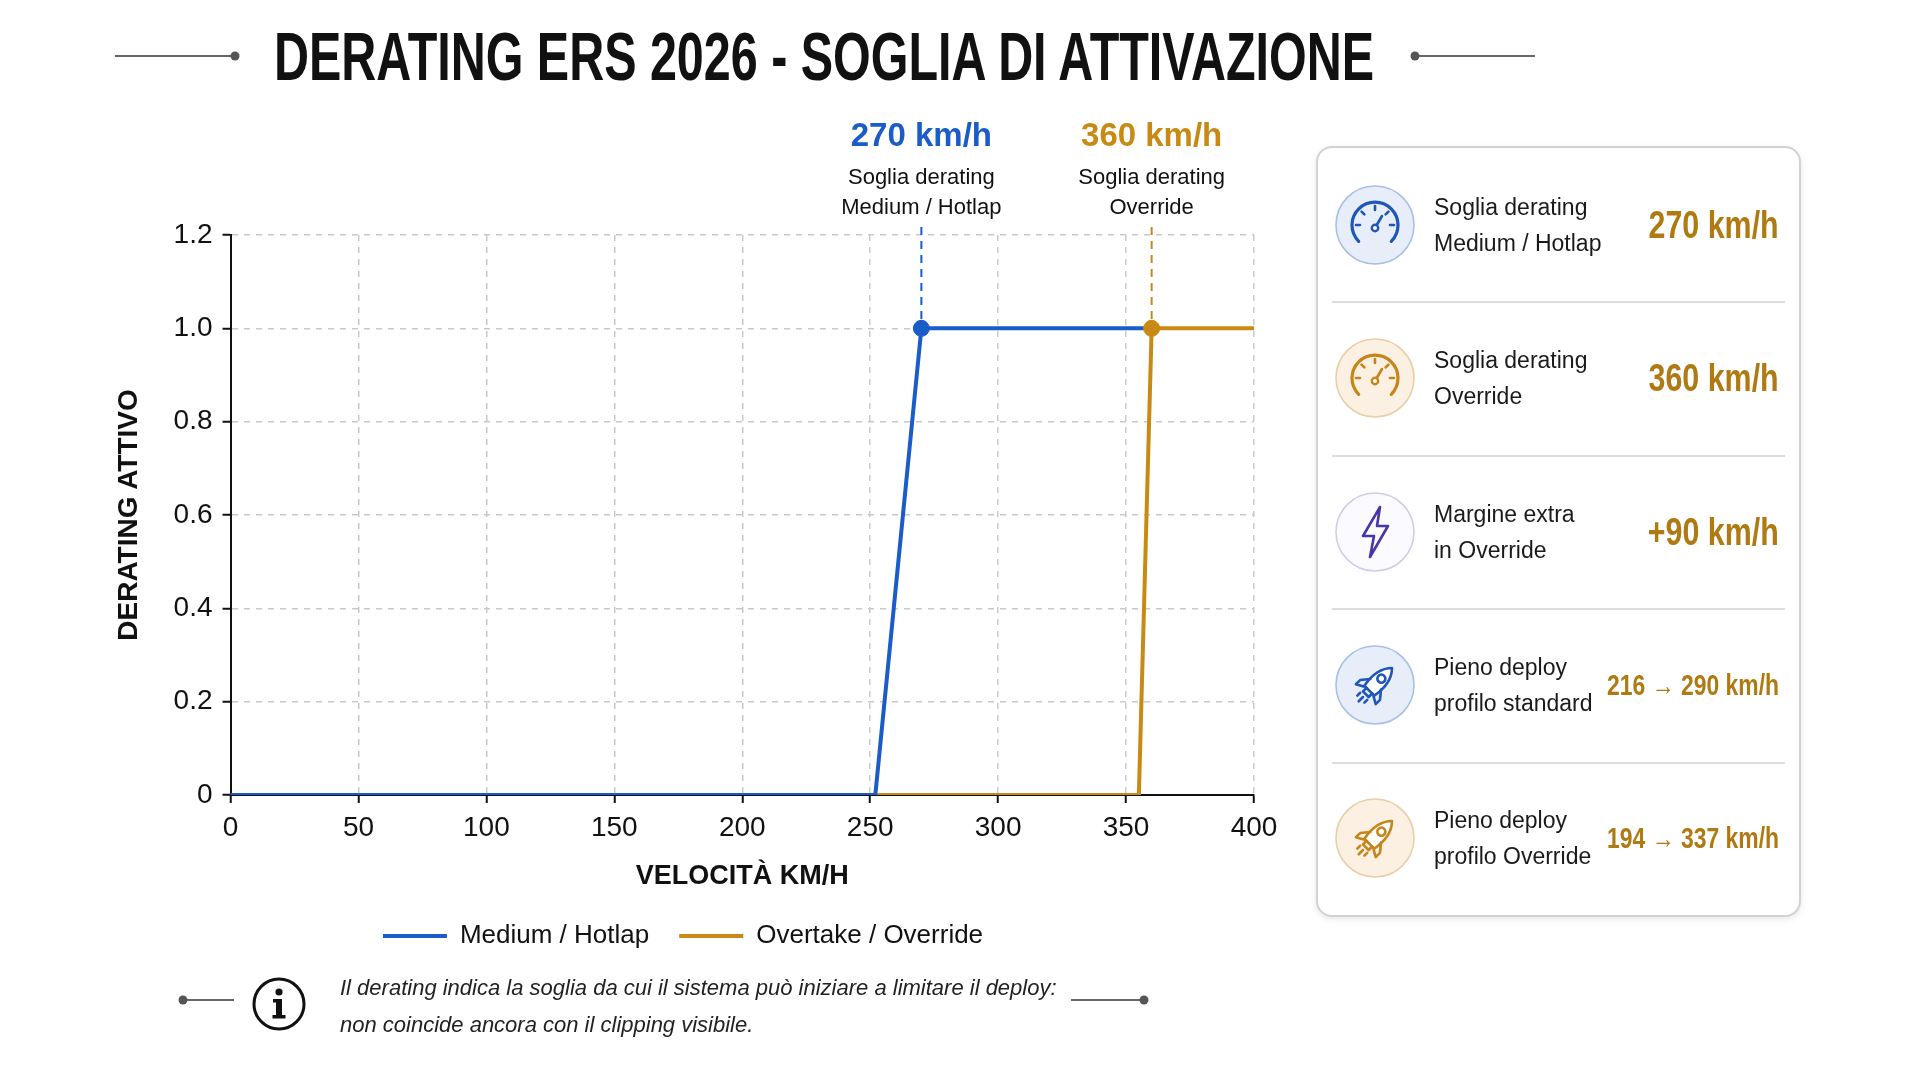  I want to click on x-tick-label: 150, so click(614, 826).